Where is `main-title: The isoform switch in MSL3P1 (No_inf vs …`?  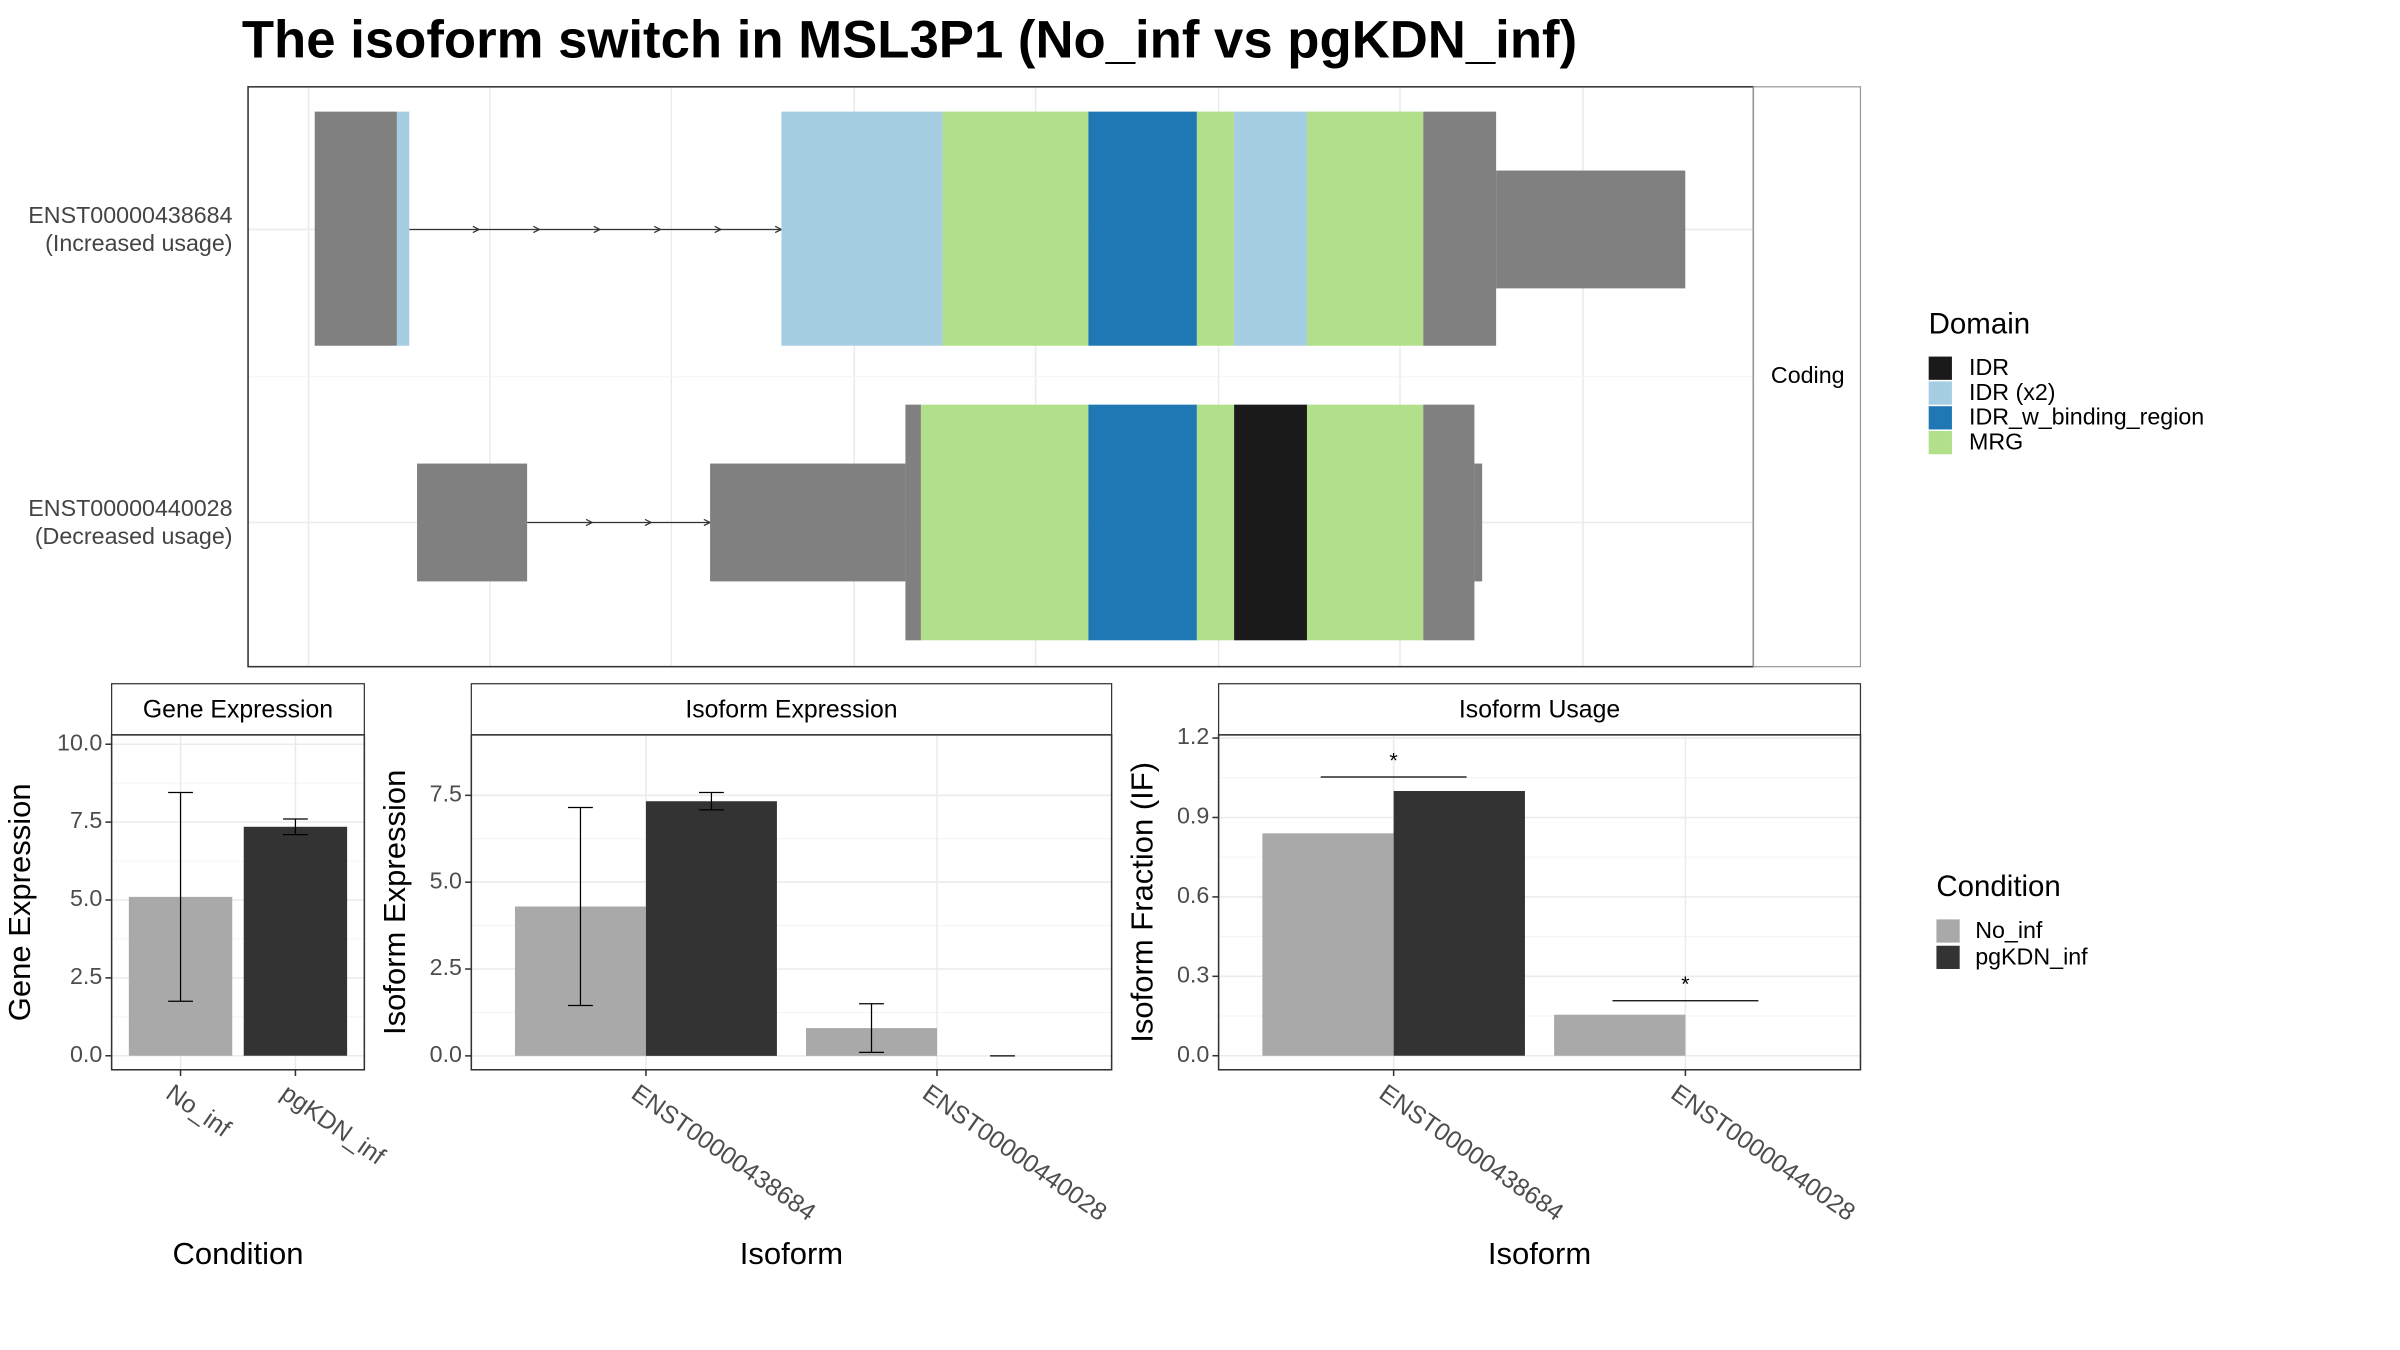
main-title: The isoform switch in MSL3P1 (No_inf vs … is located at coordinates (909, 39).